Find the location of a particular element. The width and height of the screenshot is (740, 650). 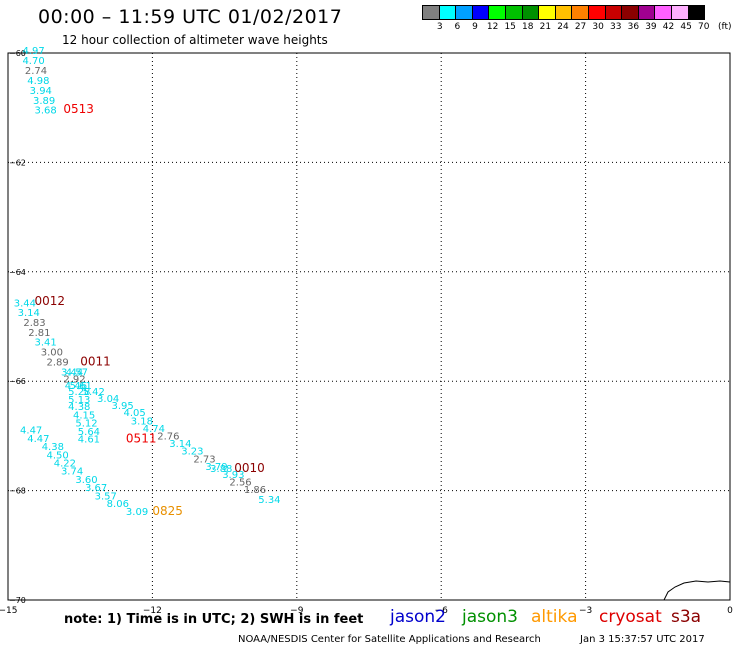

wave-height-point: 3.93 is located at coordinates (233, 475).